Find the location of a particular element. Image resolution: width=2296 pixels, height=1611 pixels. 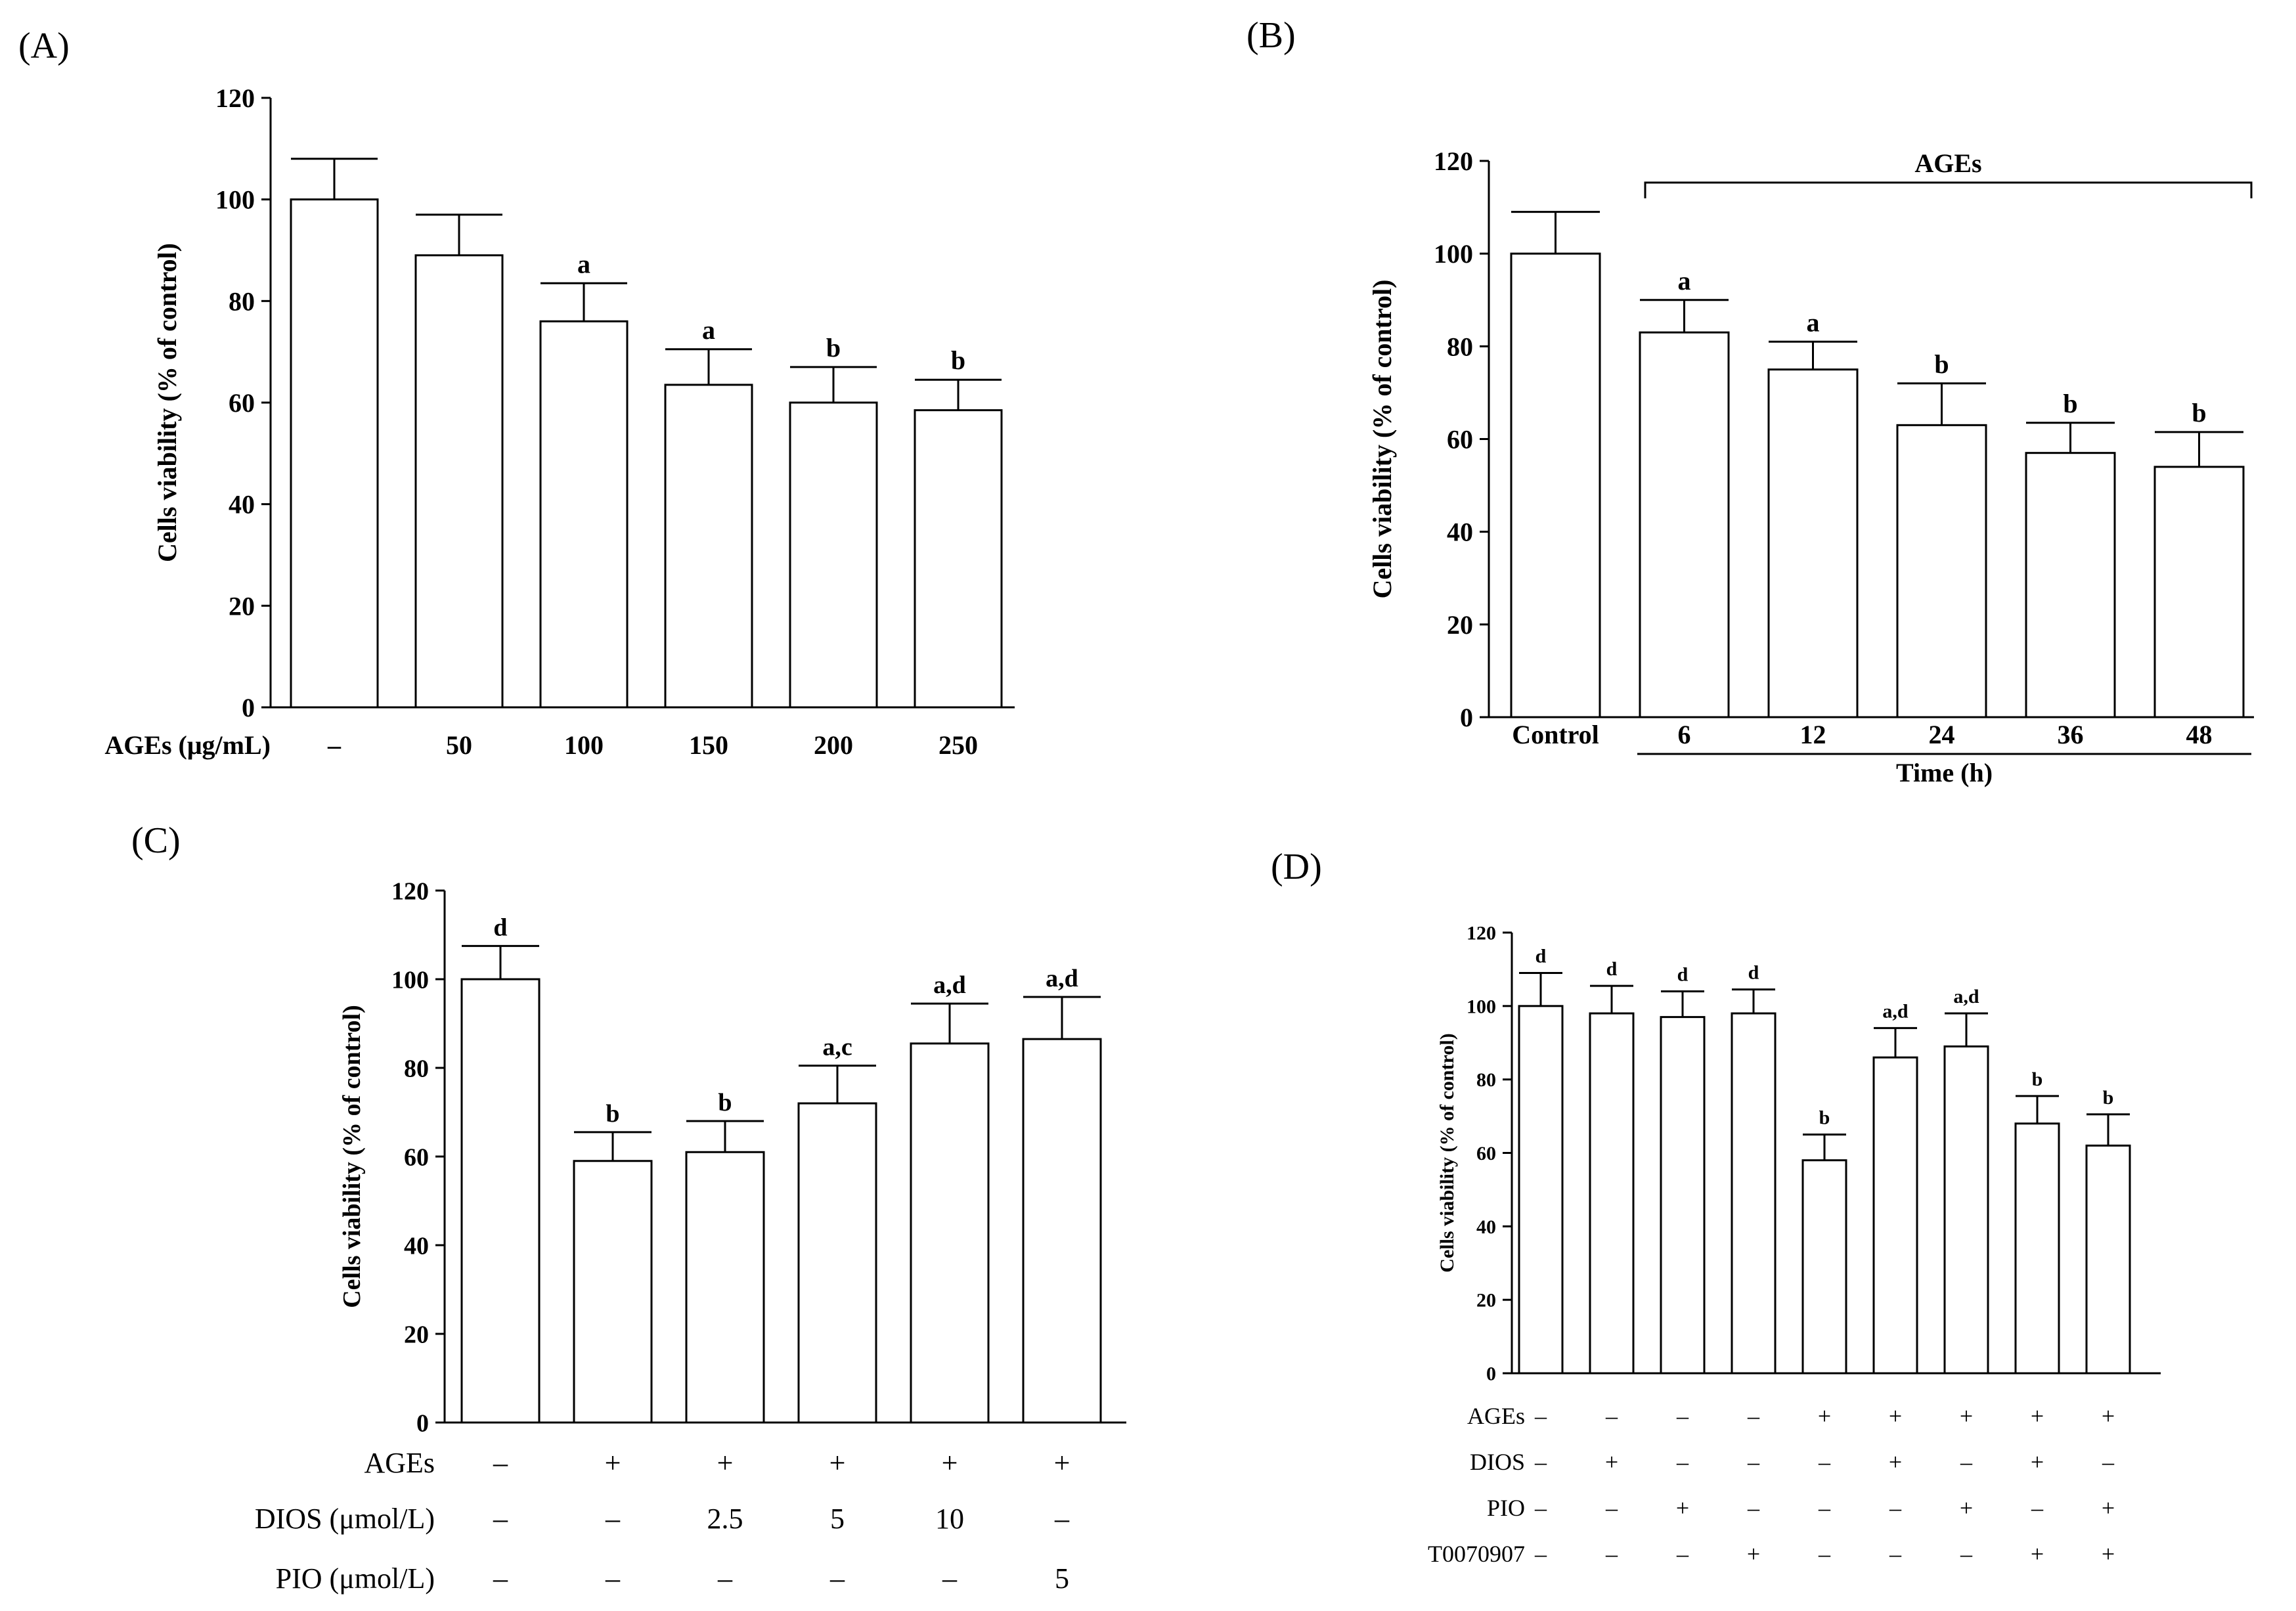

treatment-cell: 10 is located at coordinates (949, 1519).